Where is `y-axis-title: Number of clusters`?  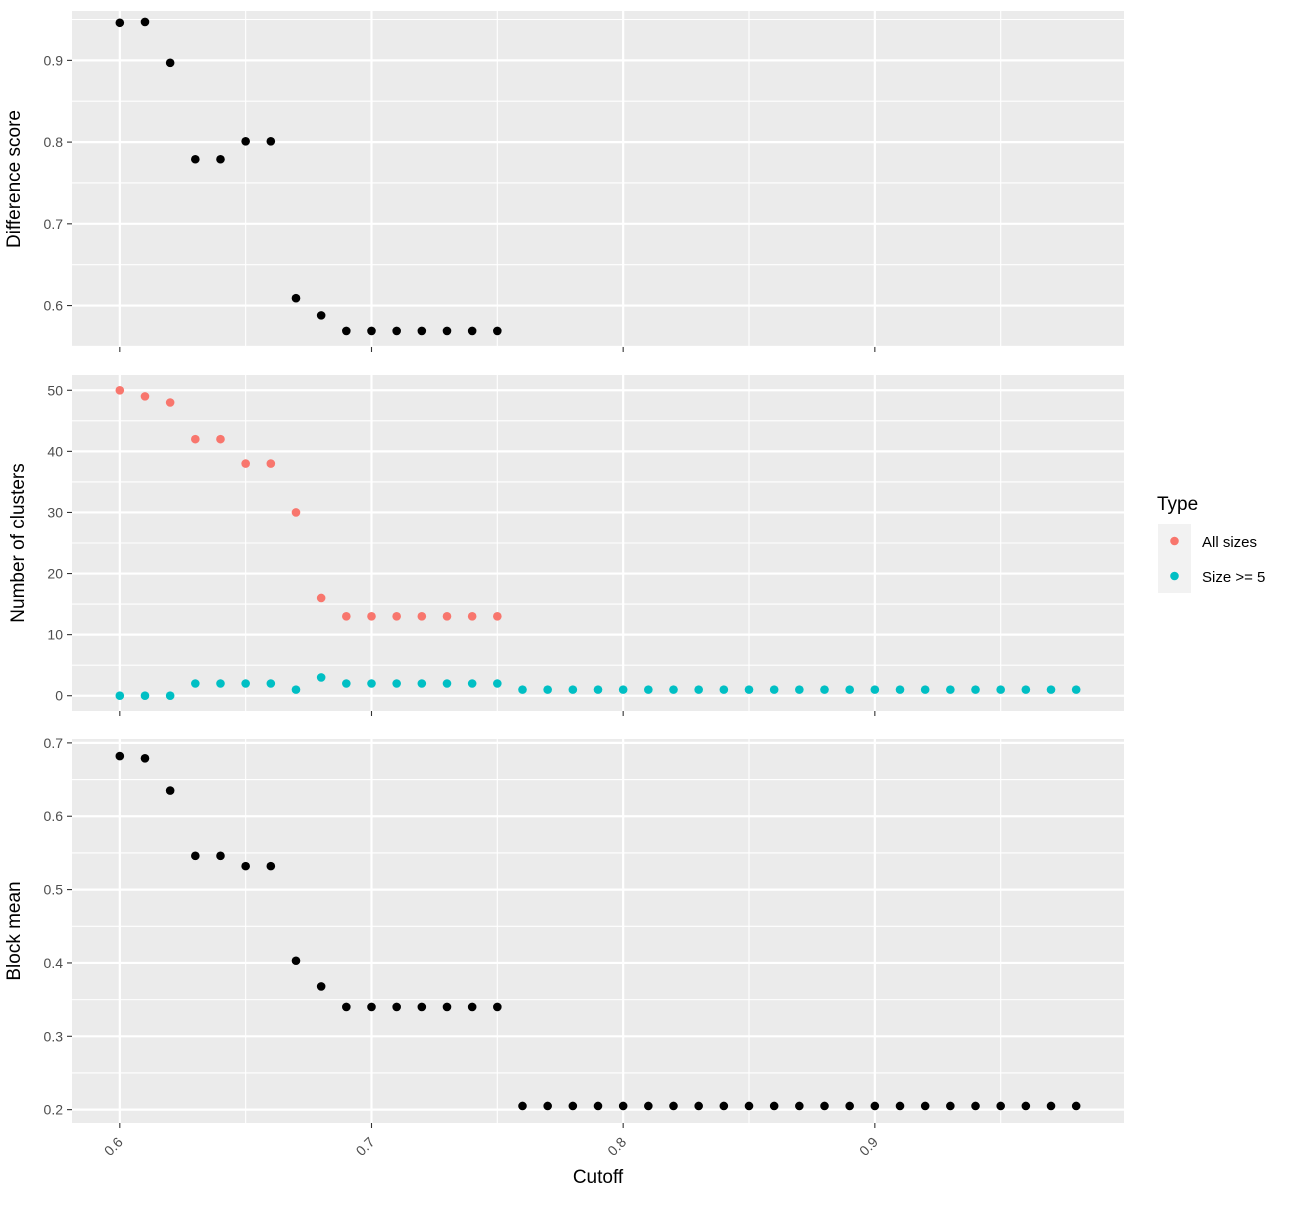 y-axis-title: Number of clusters is located at coordinates (18, 542).